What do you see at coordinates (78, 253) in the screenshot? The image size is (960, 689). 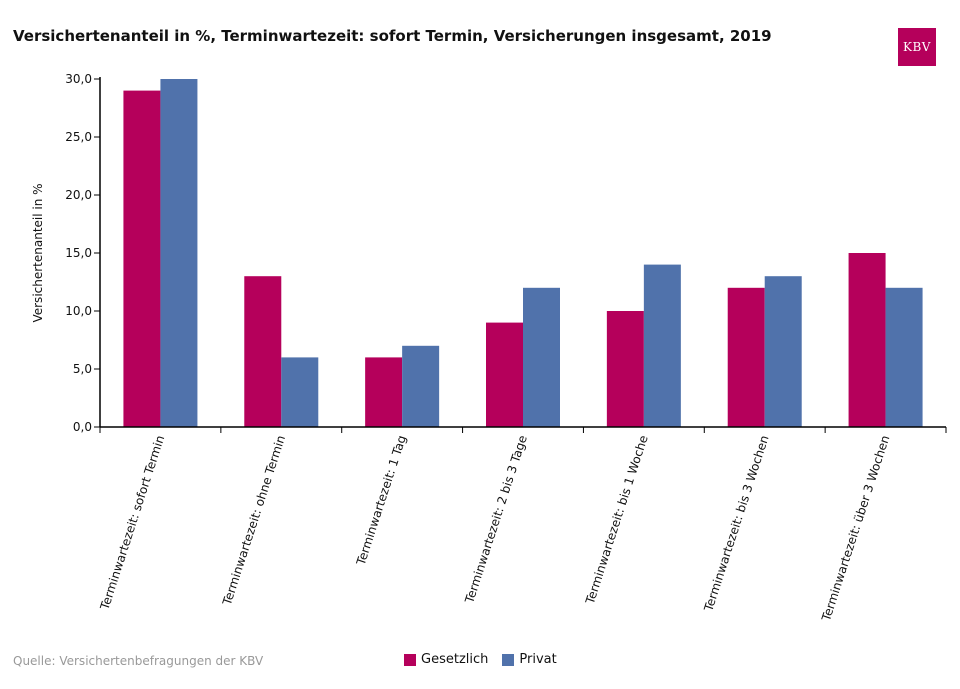 I see `y-tick-label: 15,0` at bounding box center [78, 253].